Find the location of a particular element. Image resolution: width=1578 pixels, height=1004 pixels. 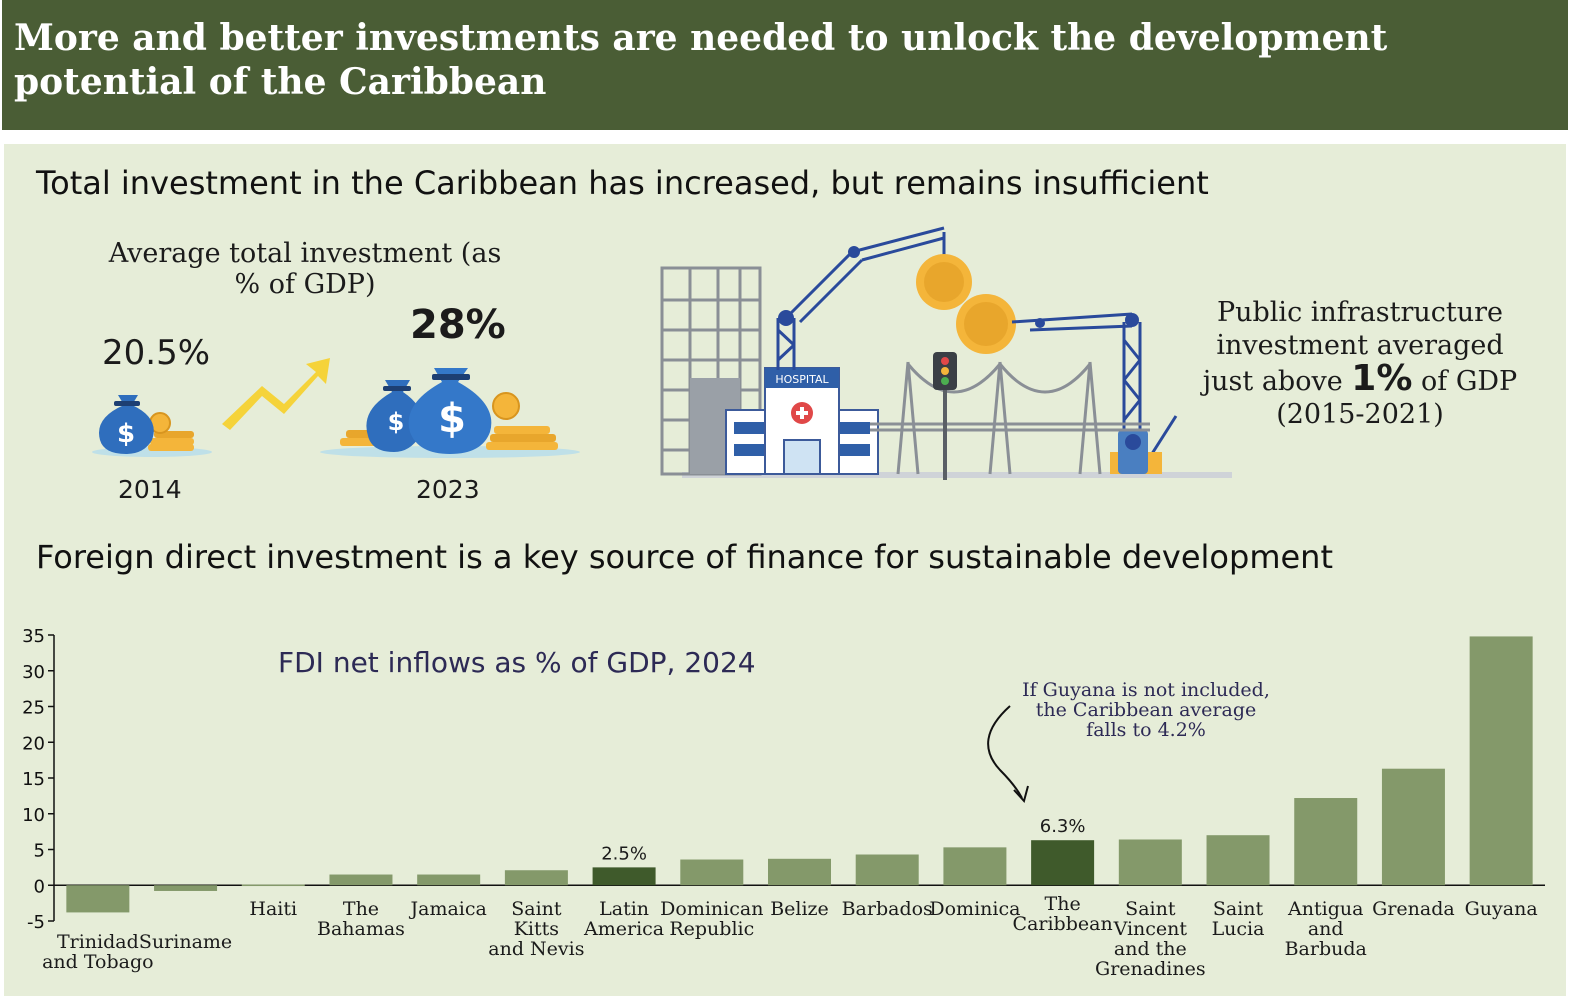

infra-line-2: investment averaged is located at coordinates (1360, 345).